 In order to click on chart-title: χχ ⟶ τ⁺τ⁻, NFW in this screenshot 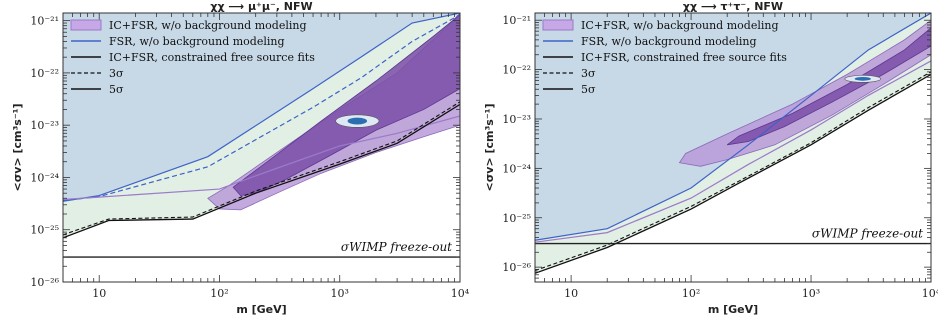, I will do `click(733, 6)`.